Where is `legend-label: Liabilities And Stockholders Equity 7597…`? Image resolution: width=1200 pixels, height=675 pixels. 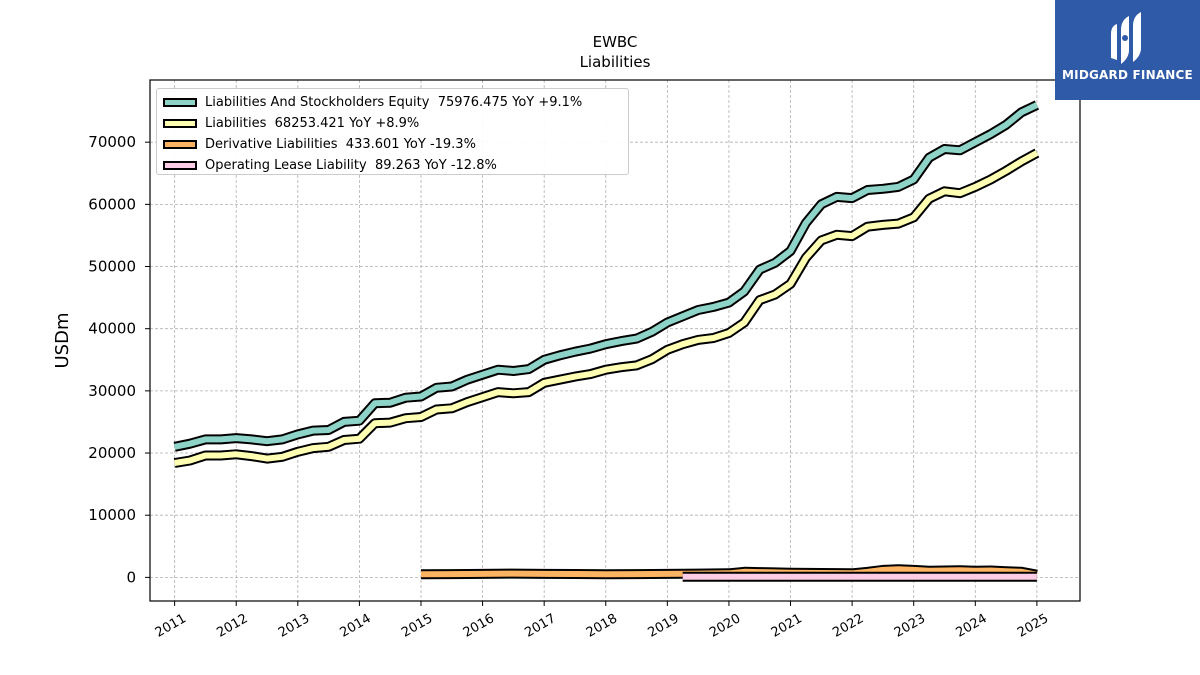
legend-label: Liabilities And Stockholders Equity 7597… is located at coordinates (394, 102).